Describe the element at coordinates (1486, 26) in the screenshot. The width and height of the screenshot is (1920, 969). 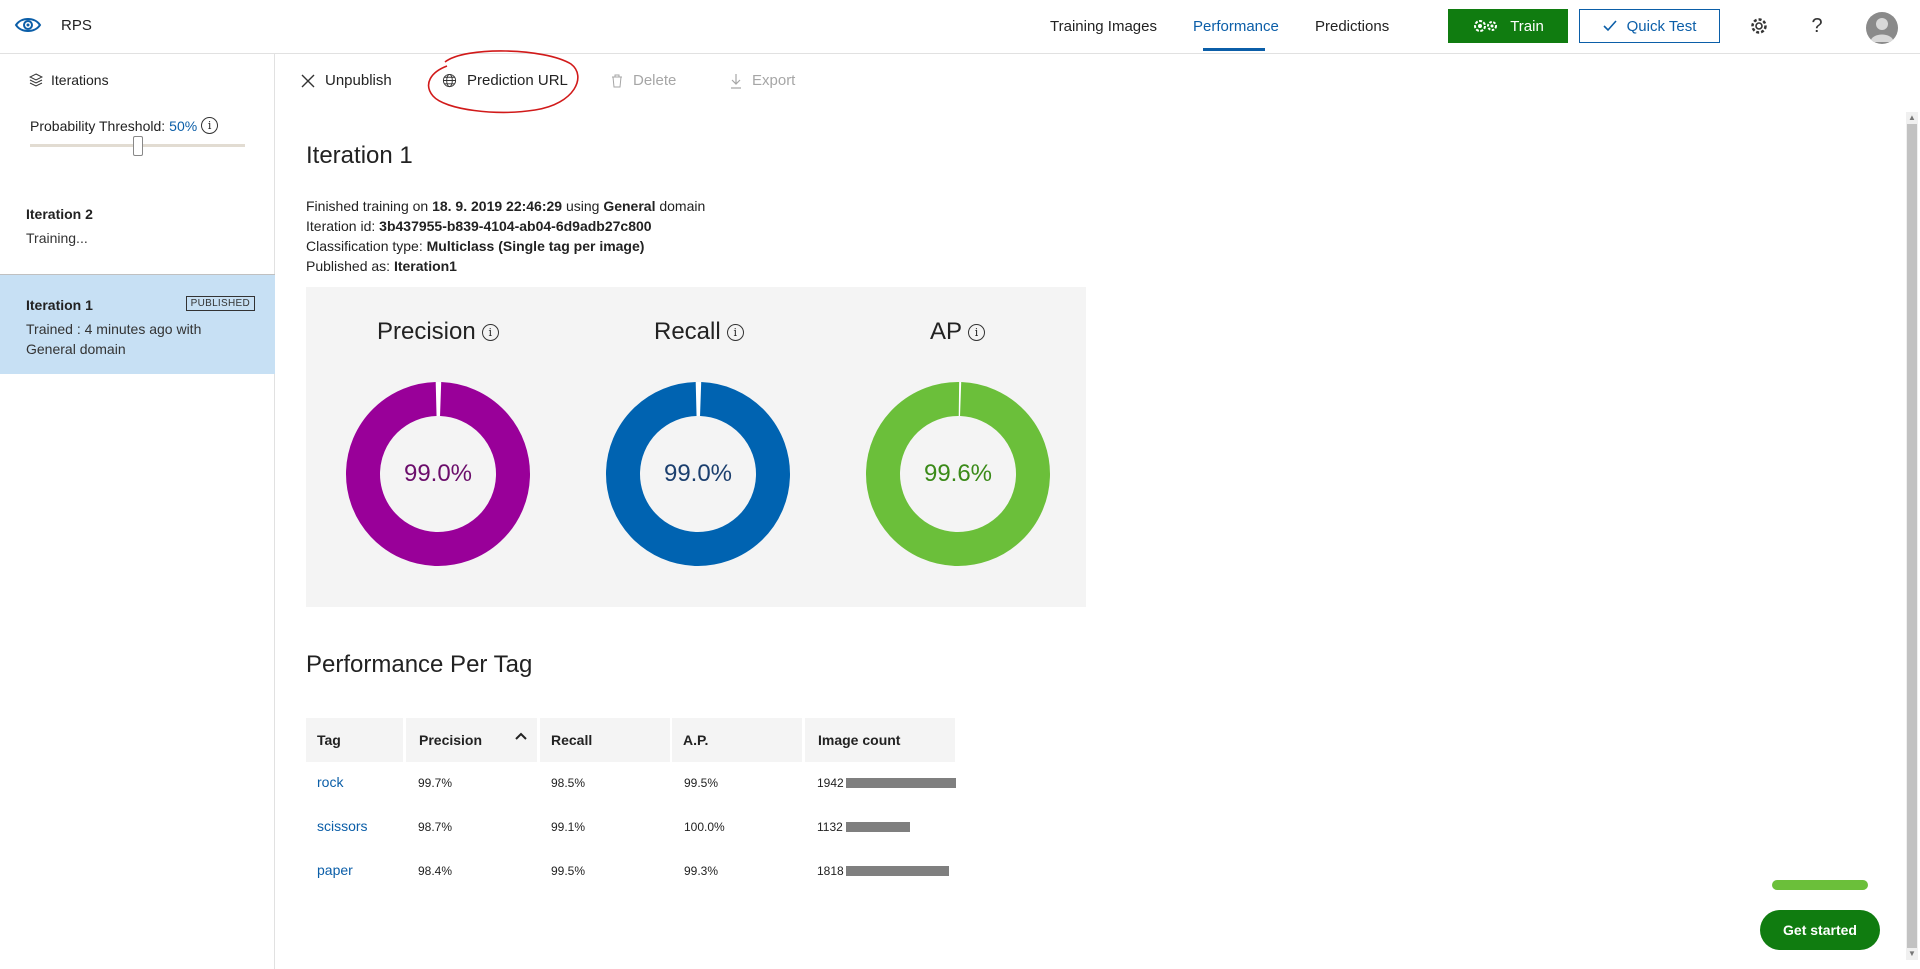
I see `gears-icon` at that location.